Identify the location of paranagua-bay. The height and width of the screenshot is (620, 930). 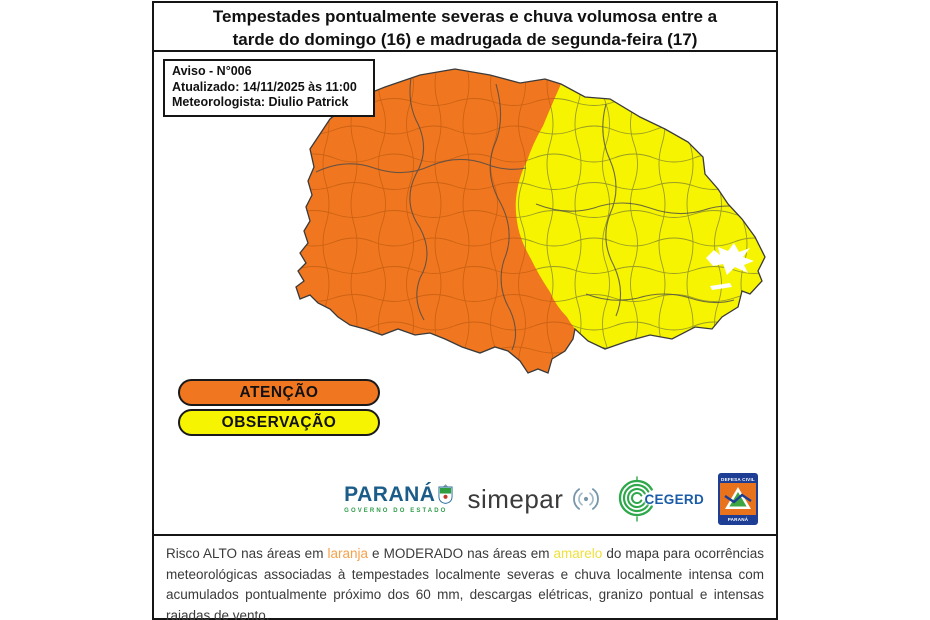
(730, 259).